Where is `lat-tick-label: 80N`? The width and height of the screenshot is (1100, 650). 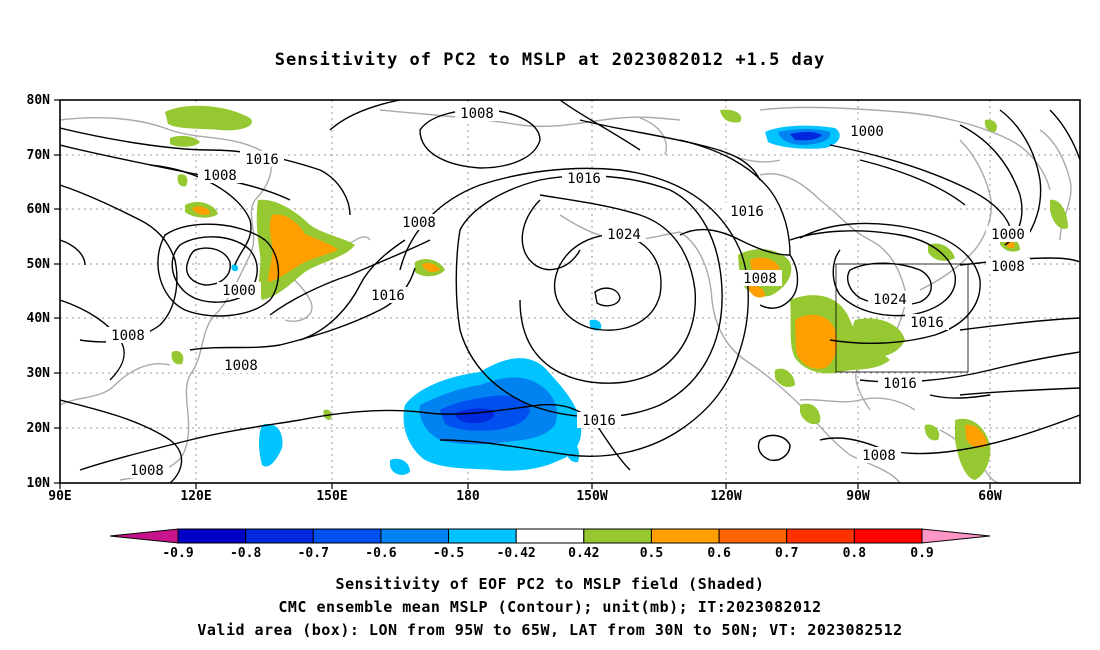
lat-tick-label: 80N is located at coordinates (39, 100).